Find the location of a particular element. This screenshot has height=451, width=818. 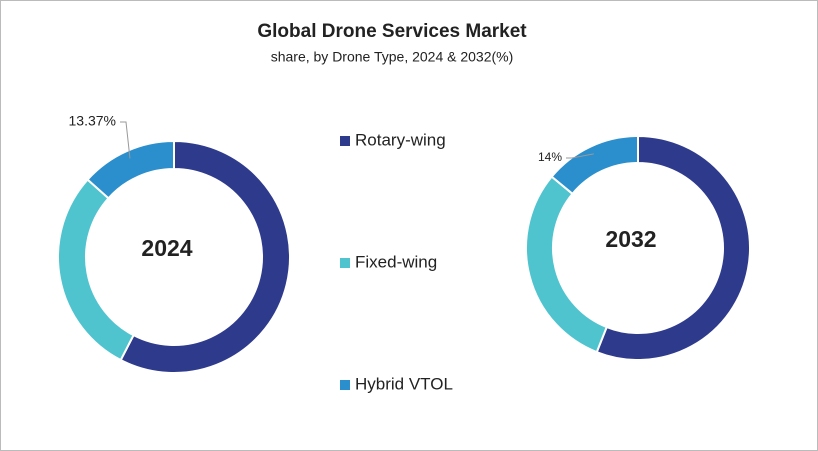

data-label: 14% is located at coordinates (550, 157).